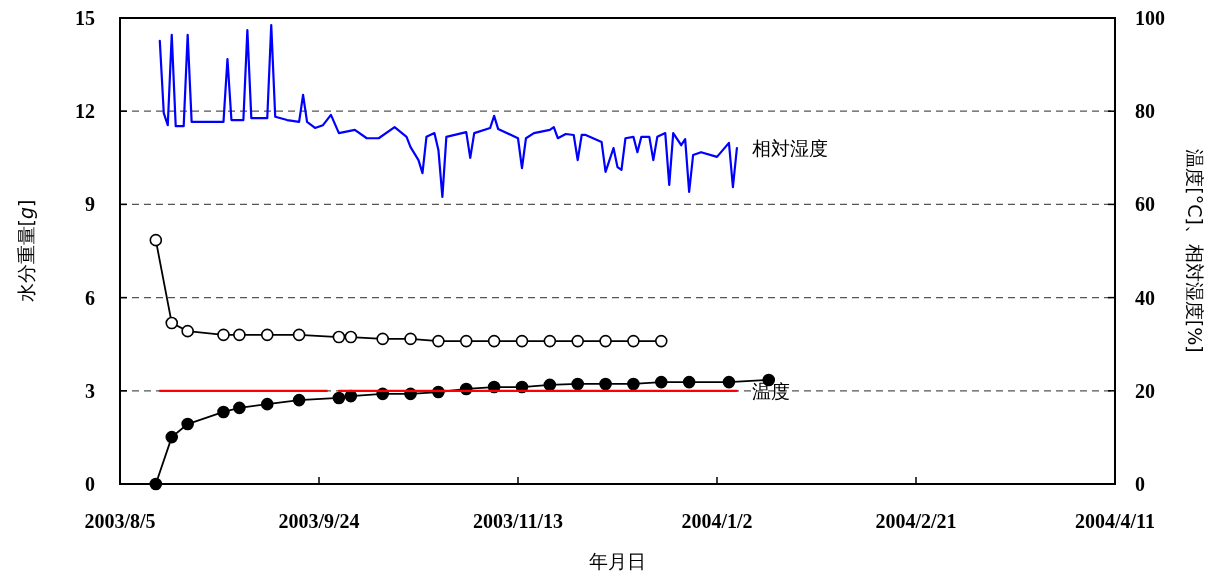  I want to click on x-tick-label: 2003/9/24, so click(319, 521).